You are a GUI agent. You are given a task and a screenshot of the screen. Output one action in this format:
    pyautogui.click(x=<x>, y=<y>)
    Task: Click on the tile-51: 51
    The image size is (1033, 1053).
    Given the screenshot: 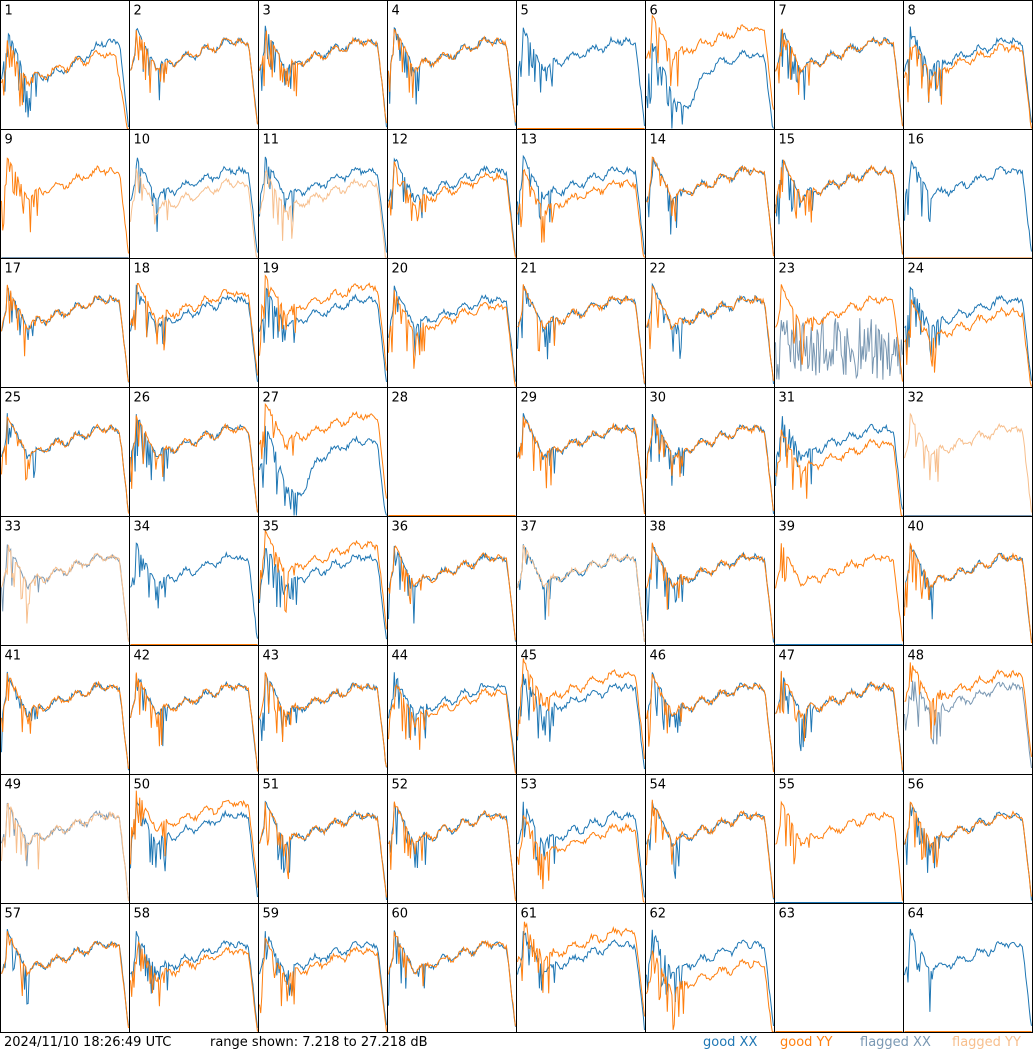 What is the action you would take?
    pyautogui.click(x=323, y=839)
    